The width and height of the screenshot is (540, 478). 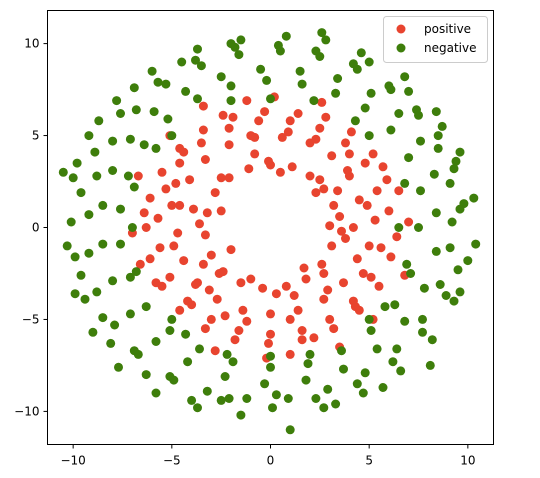 What do you see at coordinates (172, 461) in the screenshot?
I see `x-tick-label: −5` at bounding box center [172, 461].